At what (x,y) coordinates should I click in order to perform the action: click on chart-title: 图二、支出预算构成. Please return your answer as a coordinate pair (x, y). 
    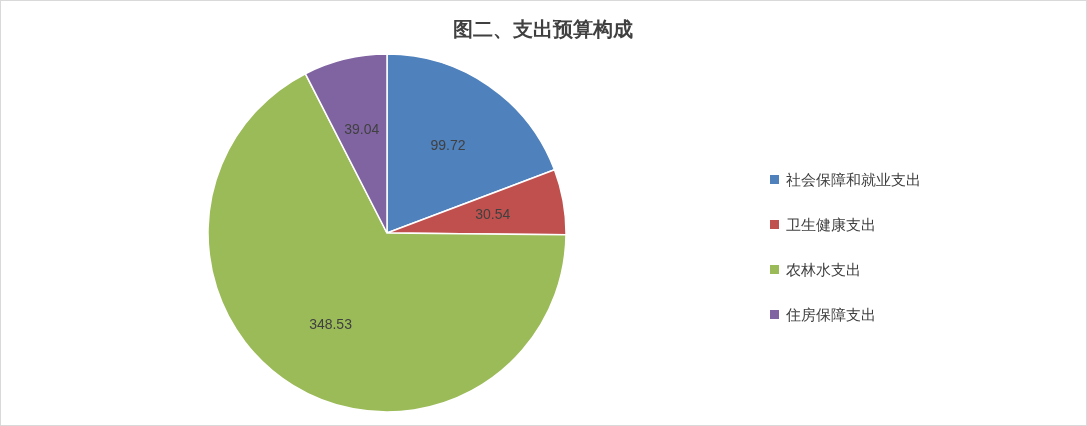
    Looking at the image, I should click on (543, 29).